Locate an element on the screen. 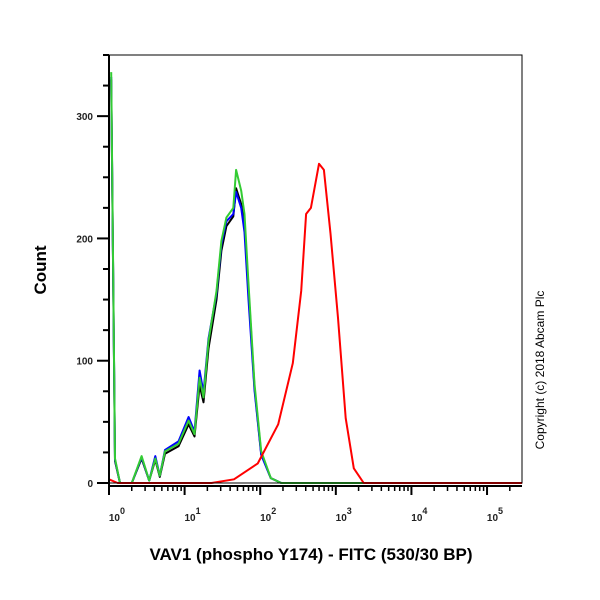 The width and height of the screenshot is (600, 600). x-tick-label: 10³ is located at coordinates (344, 515).